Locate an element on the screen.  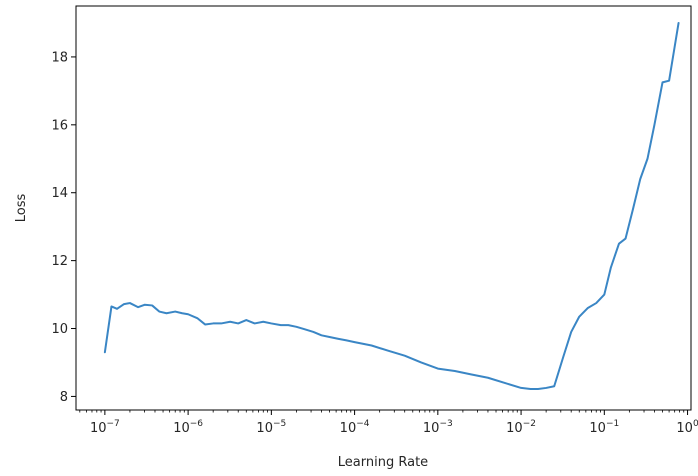
x-tick-label: 10⁰ is located at coordinates (687, 427).